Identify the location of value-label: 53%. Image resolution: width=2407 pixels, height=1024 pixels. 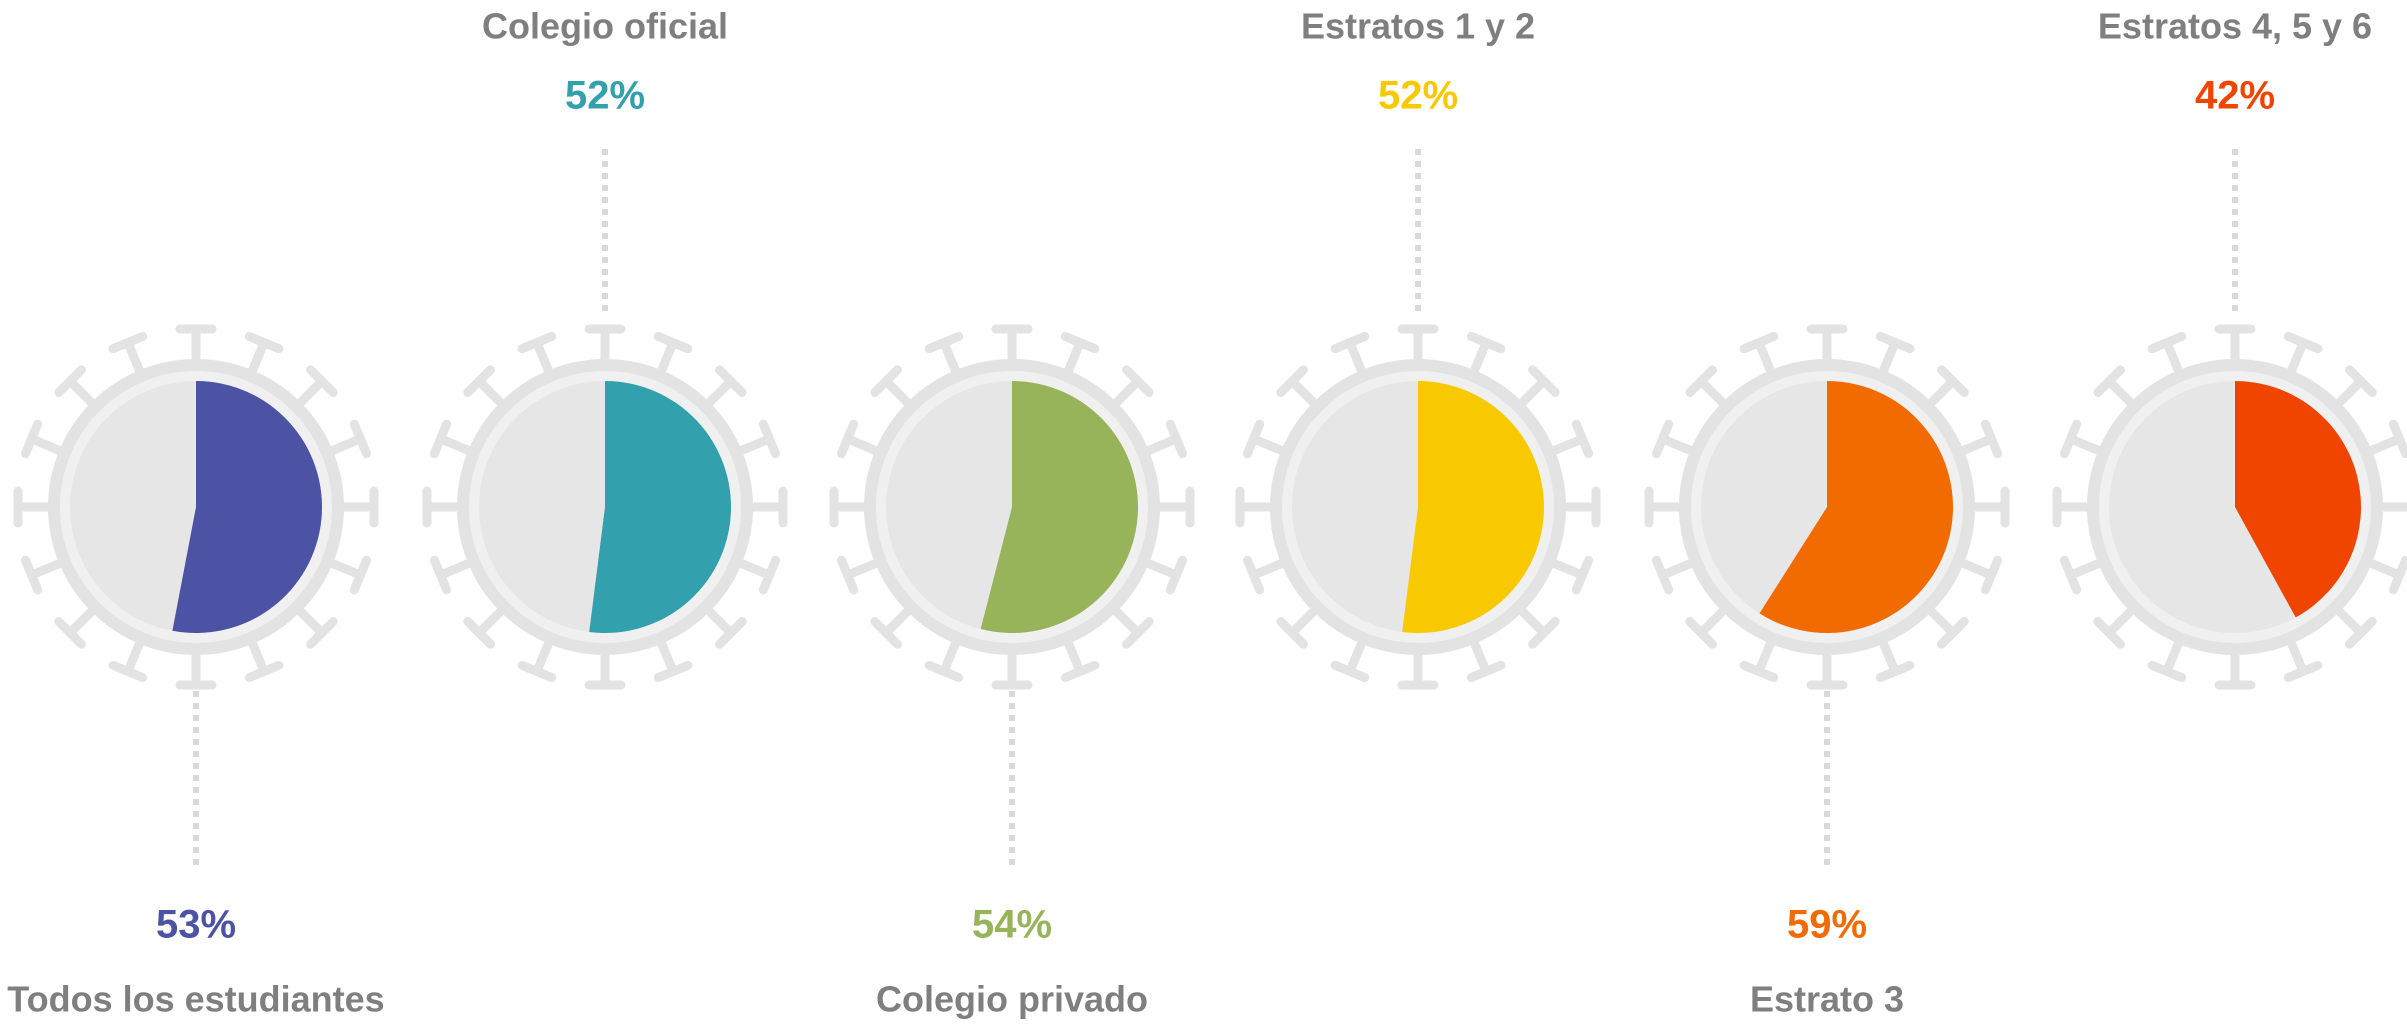
(196, 925).